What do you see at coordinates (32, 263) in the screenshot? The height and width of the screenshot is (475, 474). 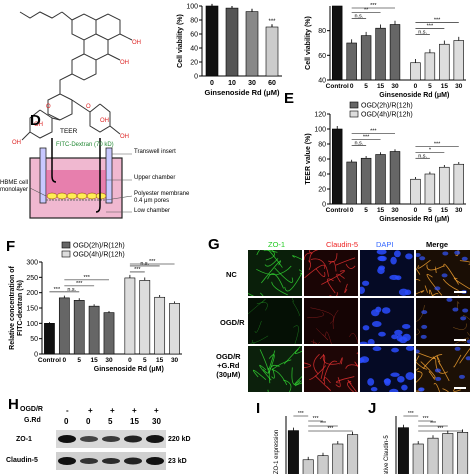 I see `f-y-tick-label: 300` at bounding box center [32, 263].